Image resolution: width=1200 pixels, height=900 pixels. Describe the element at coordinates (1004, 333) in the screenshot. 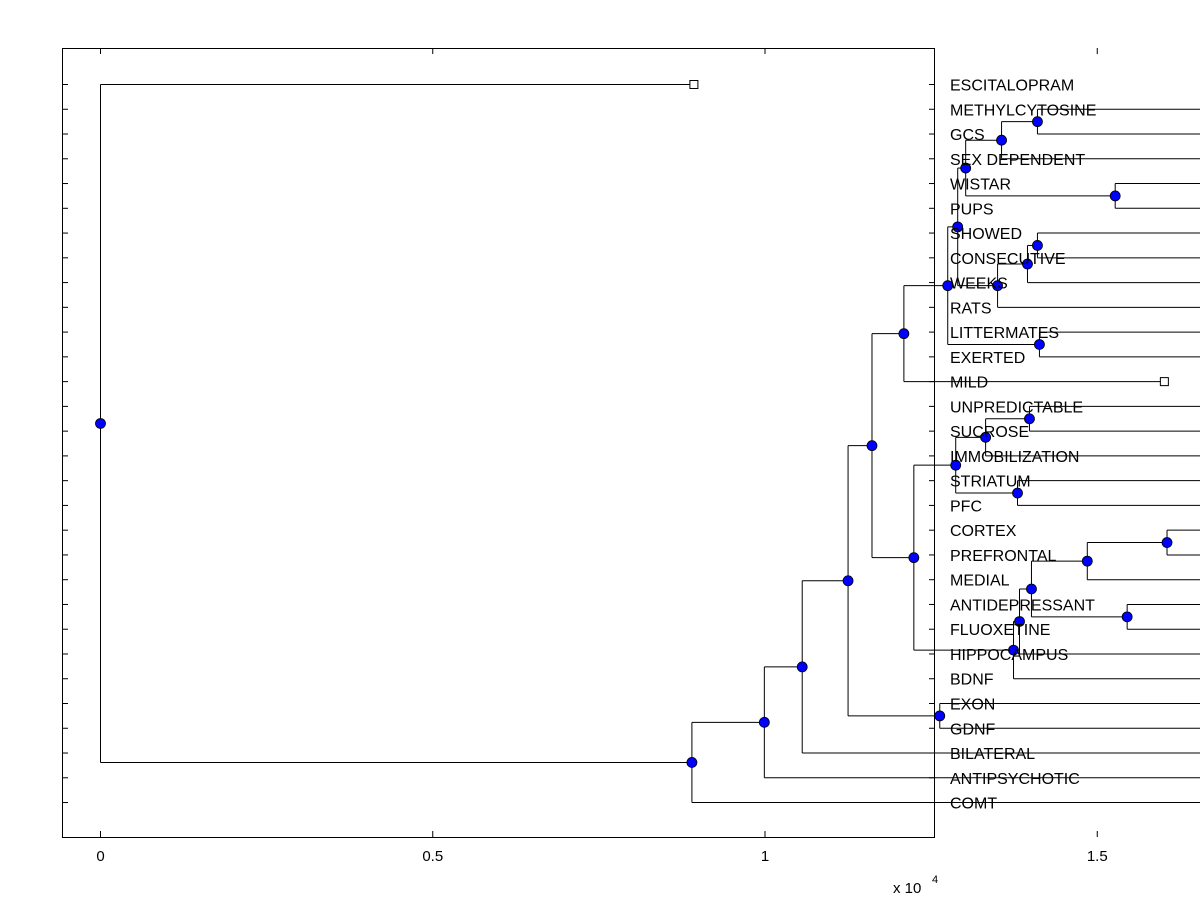

I see `leaf-label: LITTERMATES` at that location.